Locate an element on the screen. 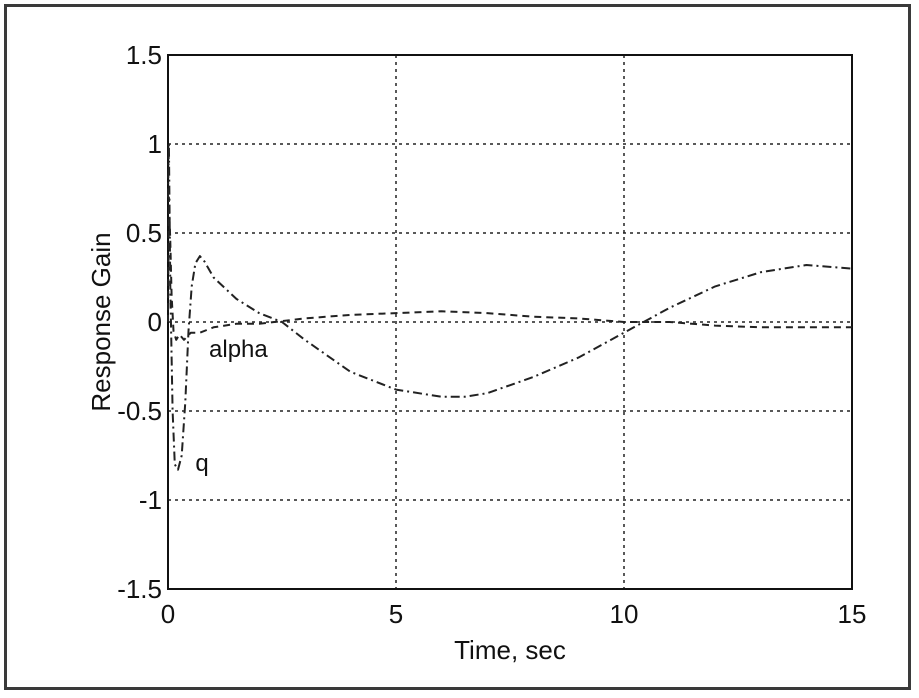  y-tick-label: 0 is located at coordinates (155, 322).